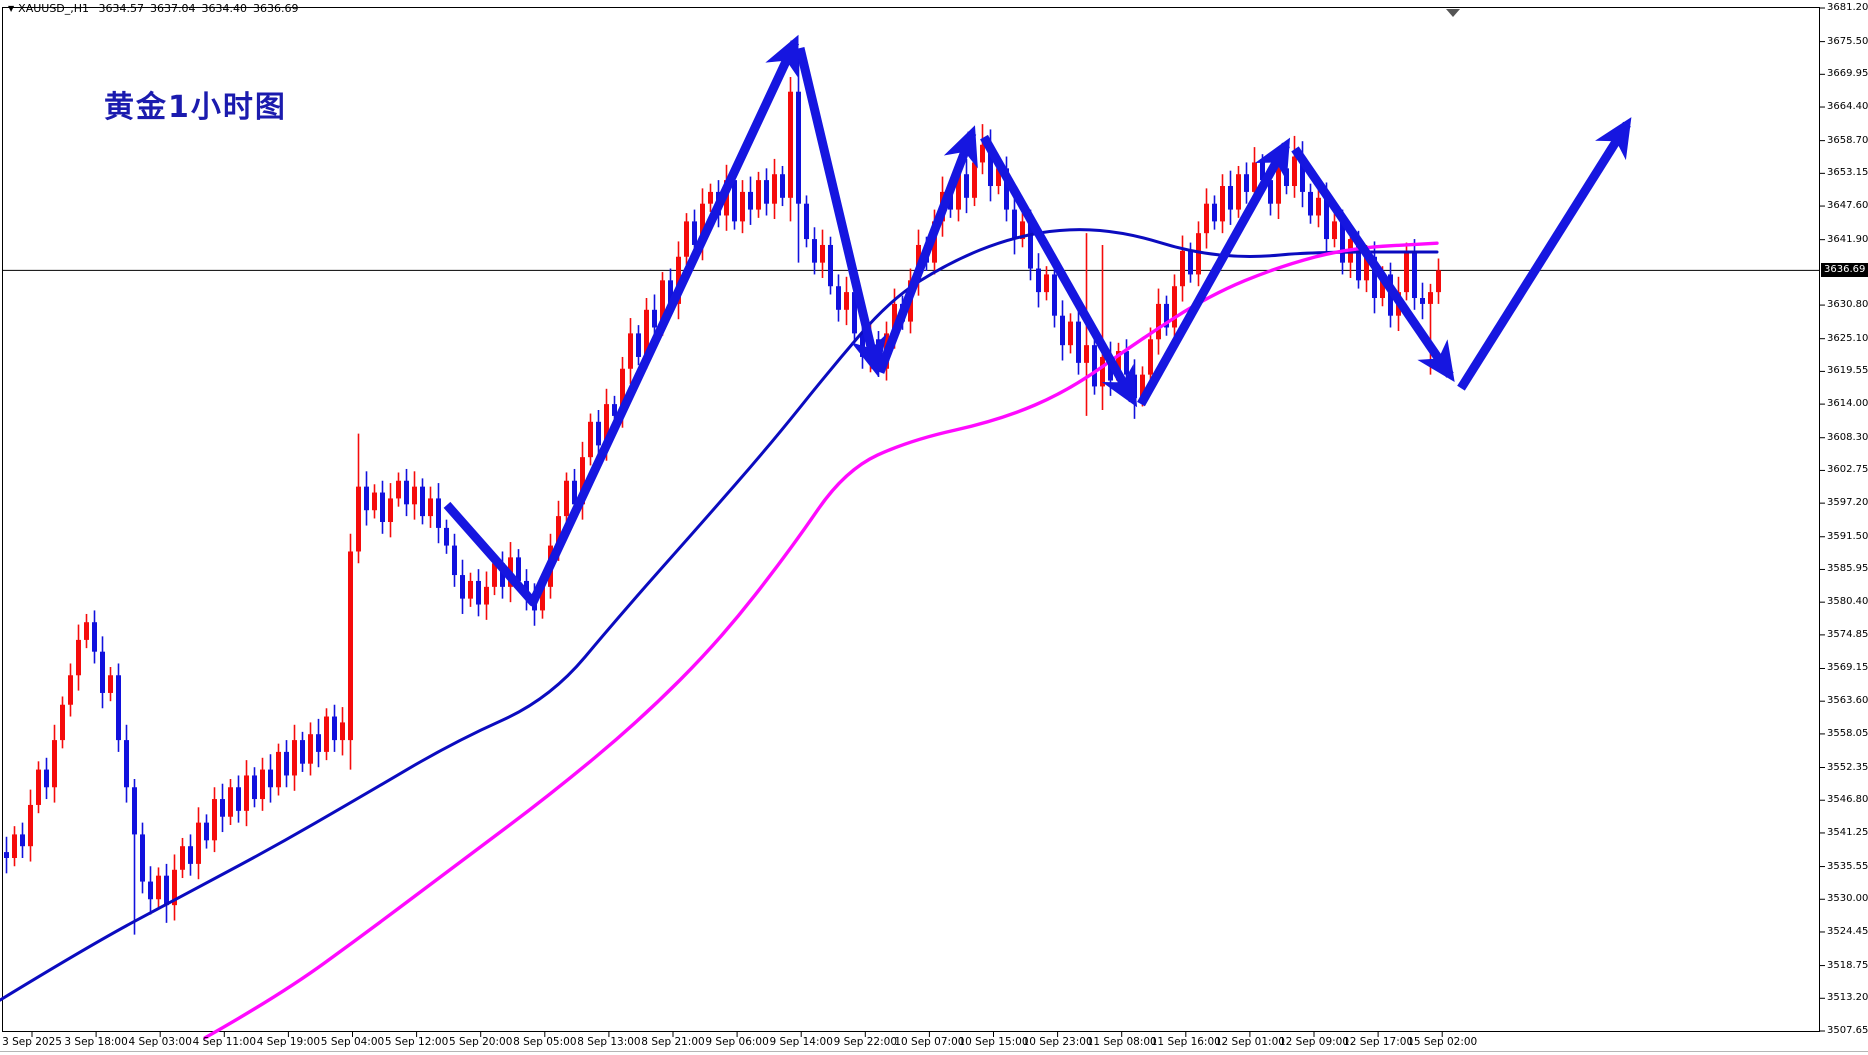  Describe the element at coordinates (195, 107) in the screenshot. I see `chart-title-annotation: 黄金1小时图` at that location.